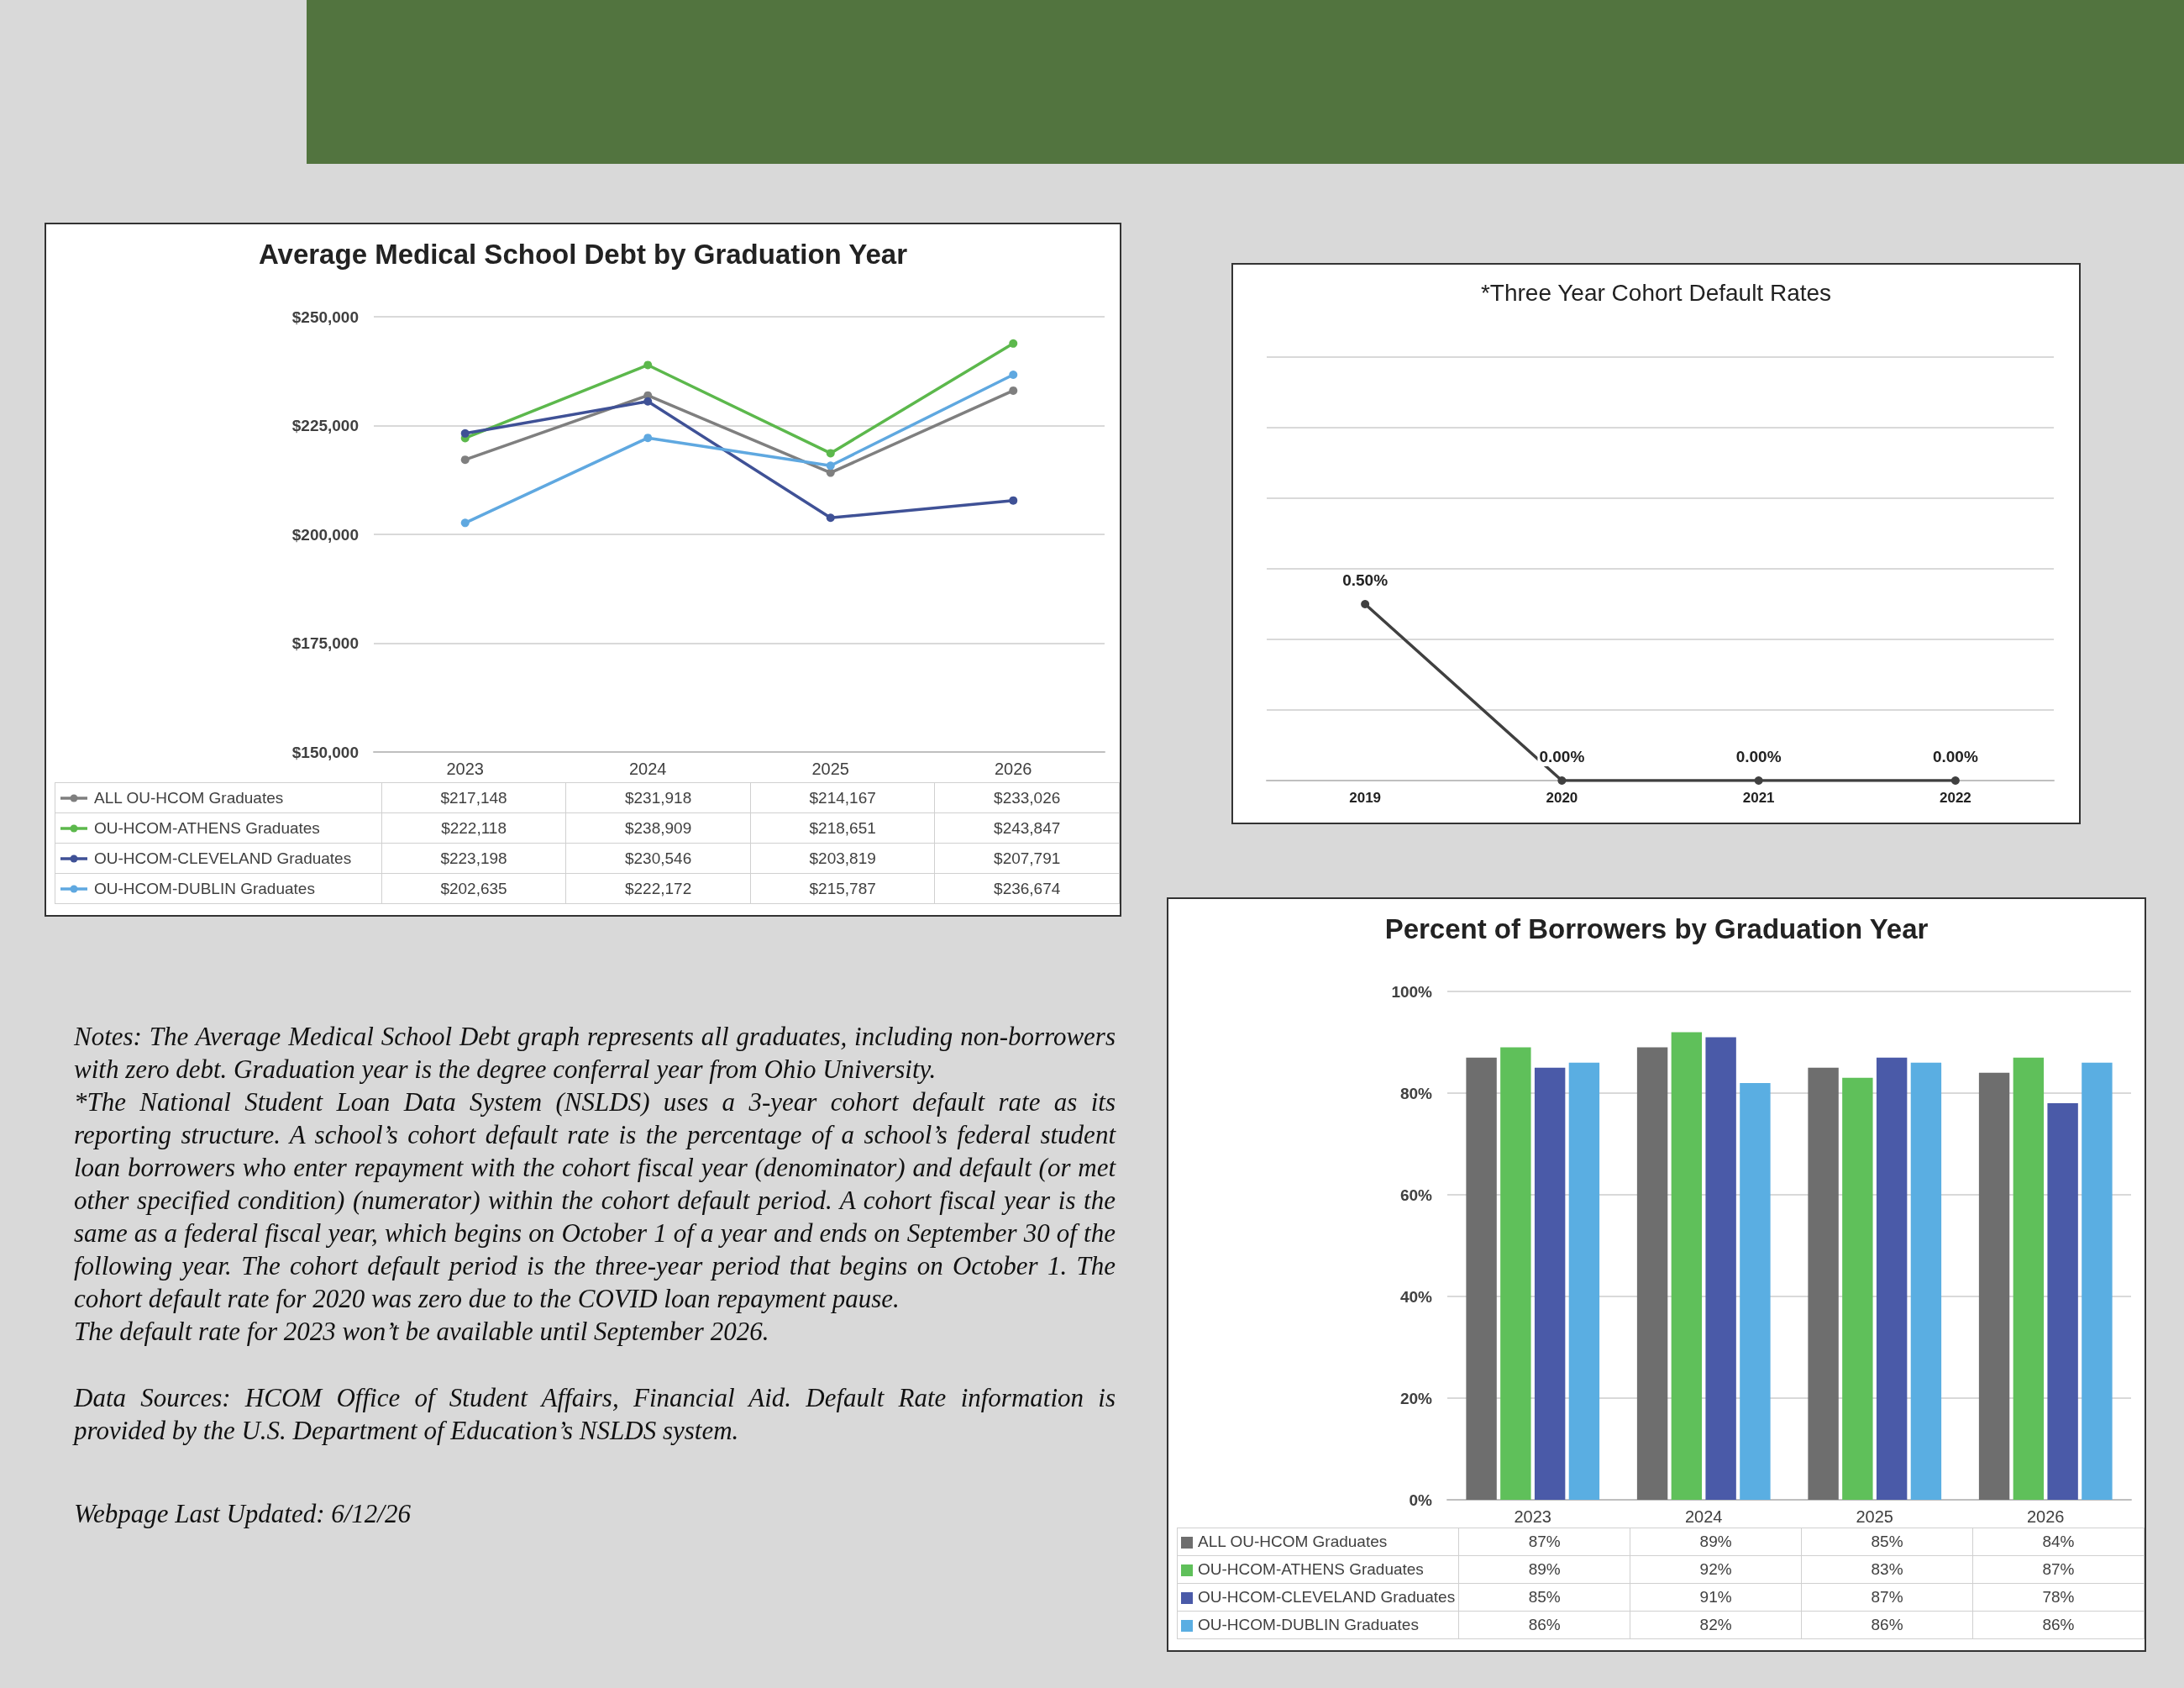 The width and height of the screenshot is (2184, 1688). What do you see at coordinates (1027, 828) in the screenshot?
I see `data-label: $243,847` at bounding box center [1027, 828].